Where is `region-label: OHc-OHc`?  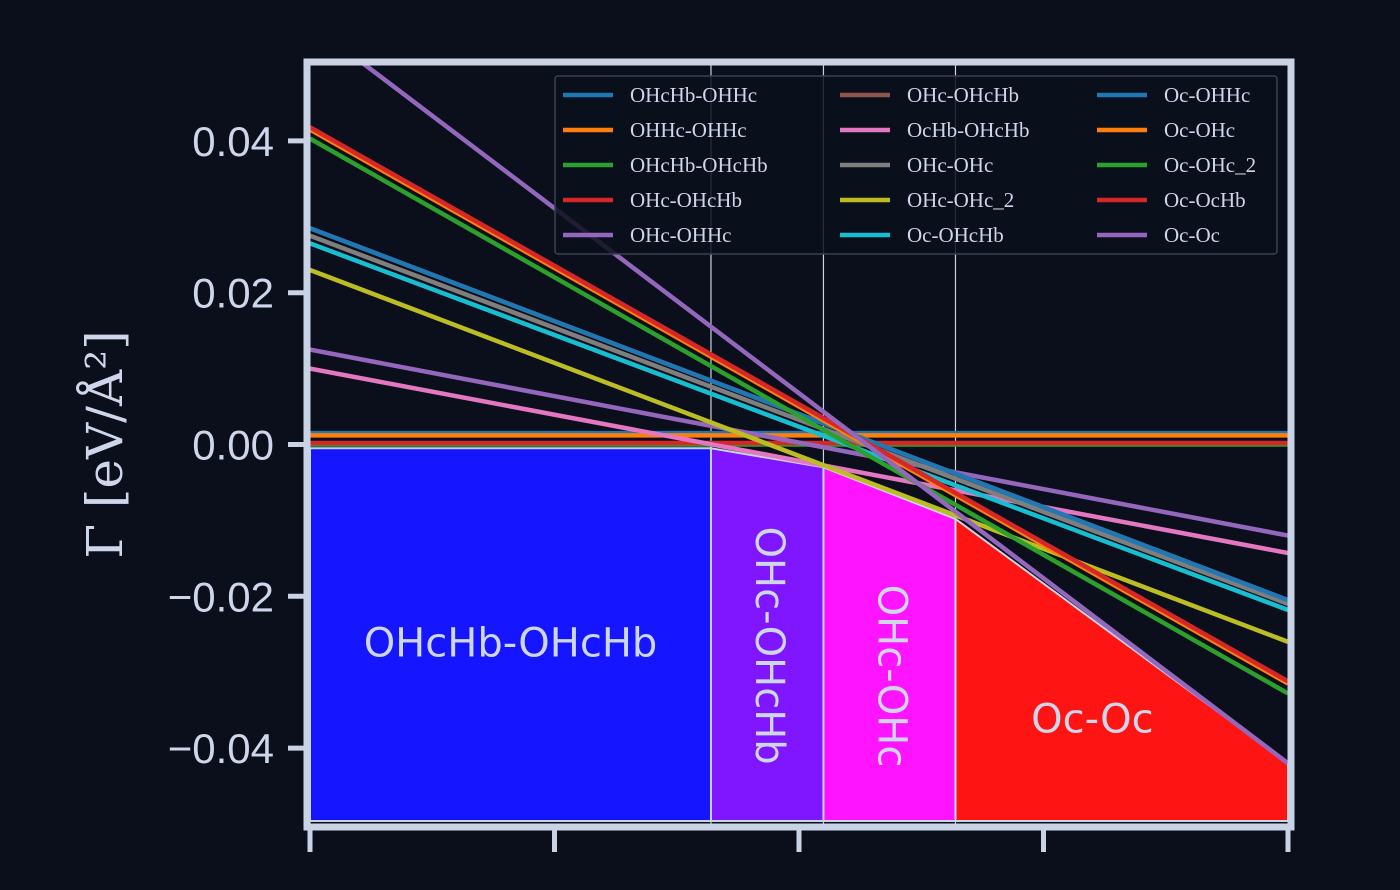
region-label: OHc-OHc is located at coordinates (891, 676).